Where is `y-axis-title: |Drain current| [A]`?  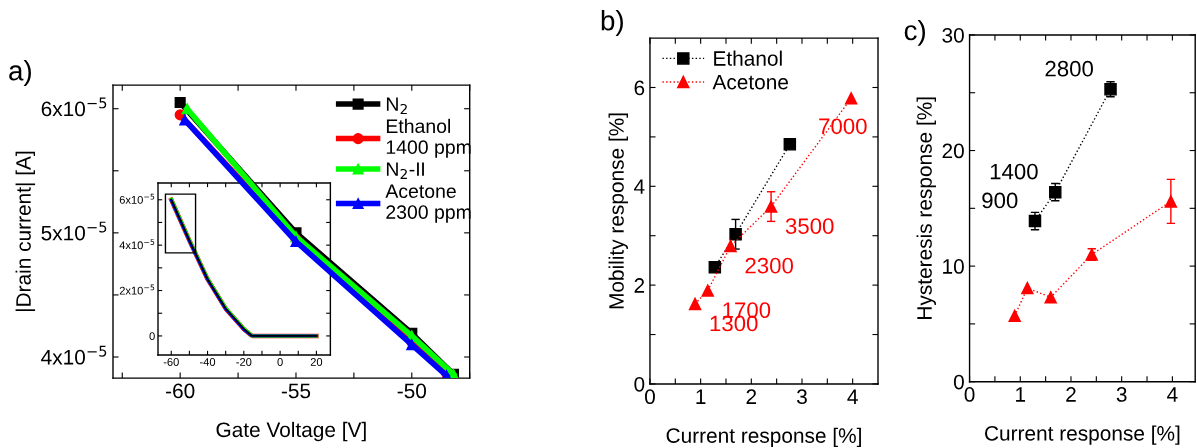 y-axis-title: |Drain current| [A] is located at coordinates (25, 231).